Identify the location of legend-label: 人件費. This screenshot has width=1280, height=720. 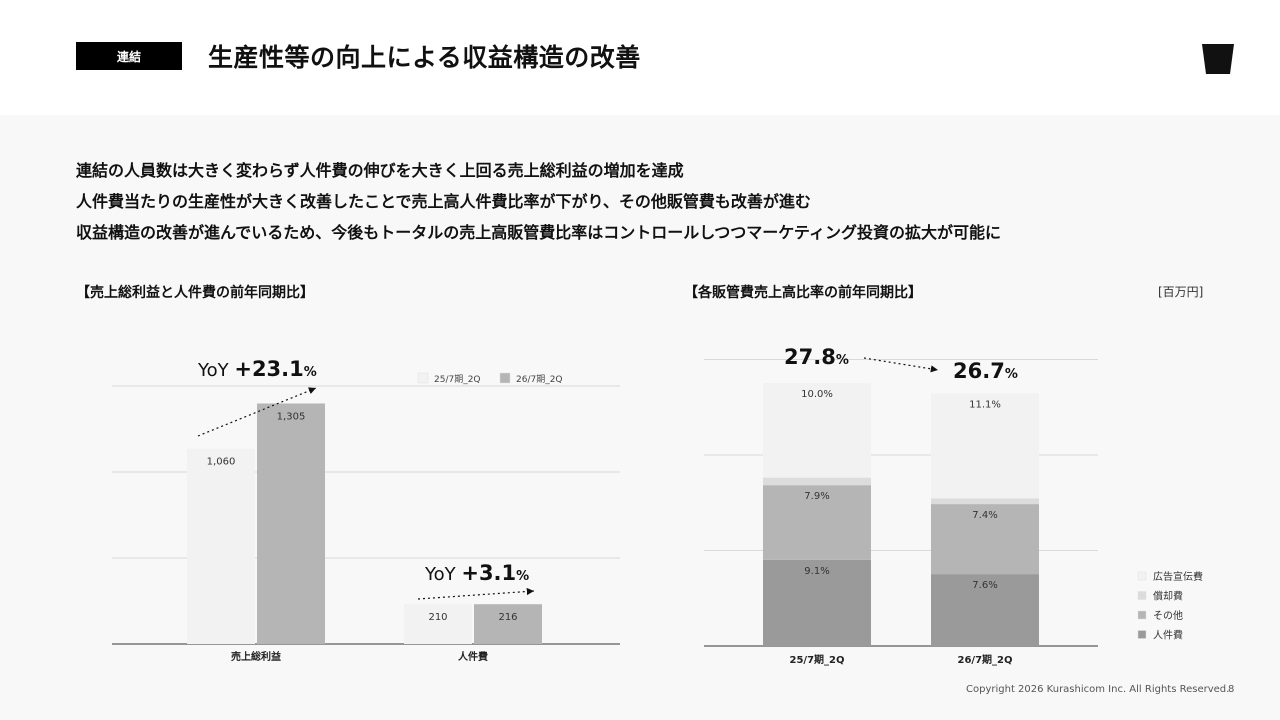
(1168, 635).